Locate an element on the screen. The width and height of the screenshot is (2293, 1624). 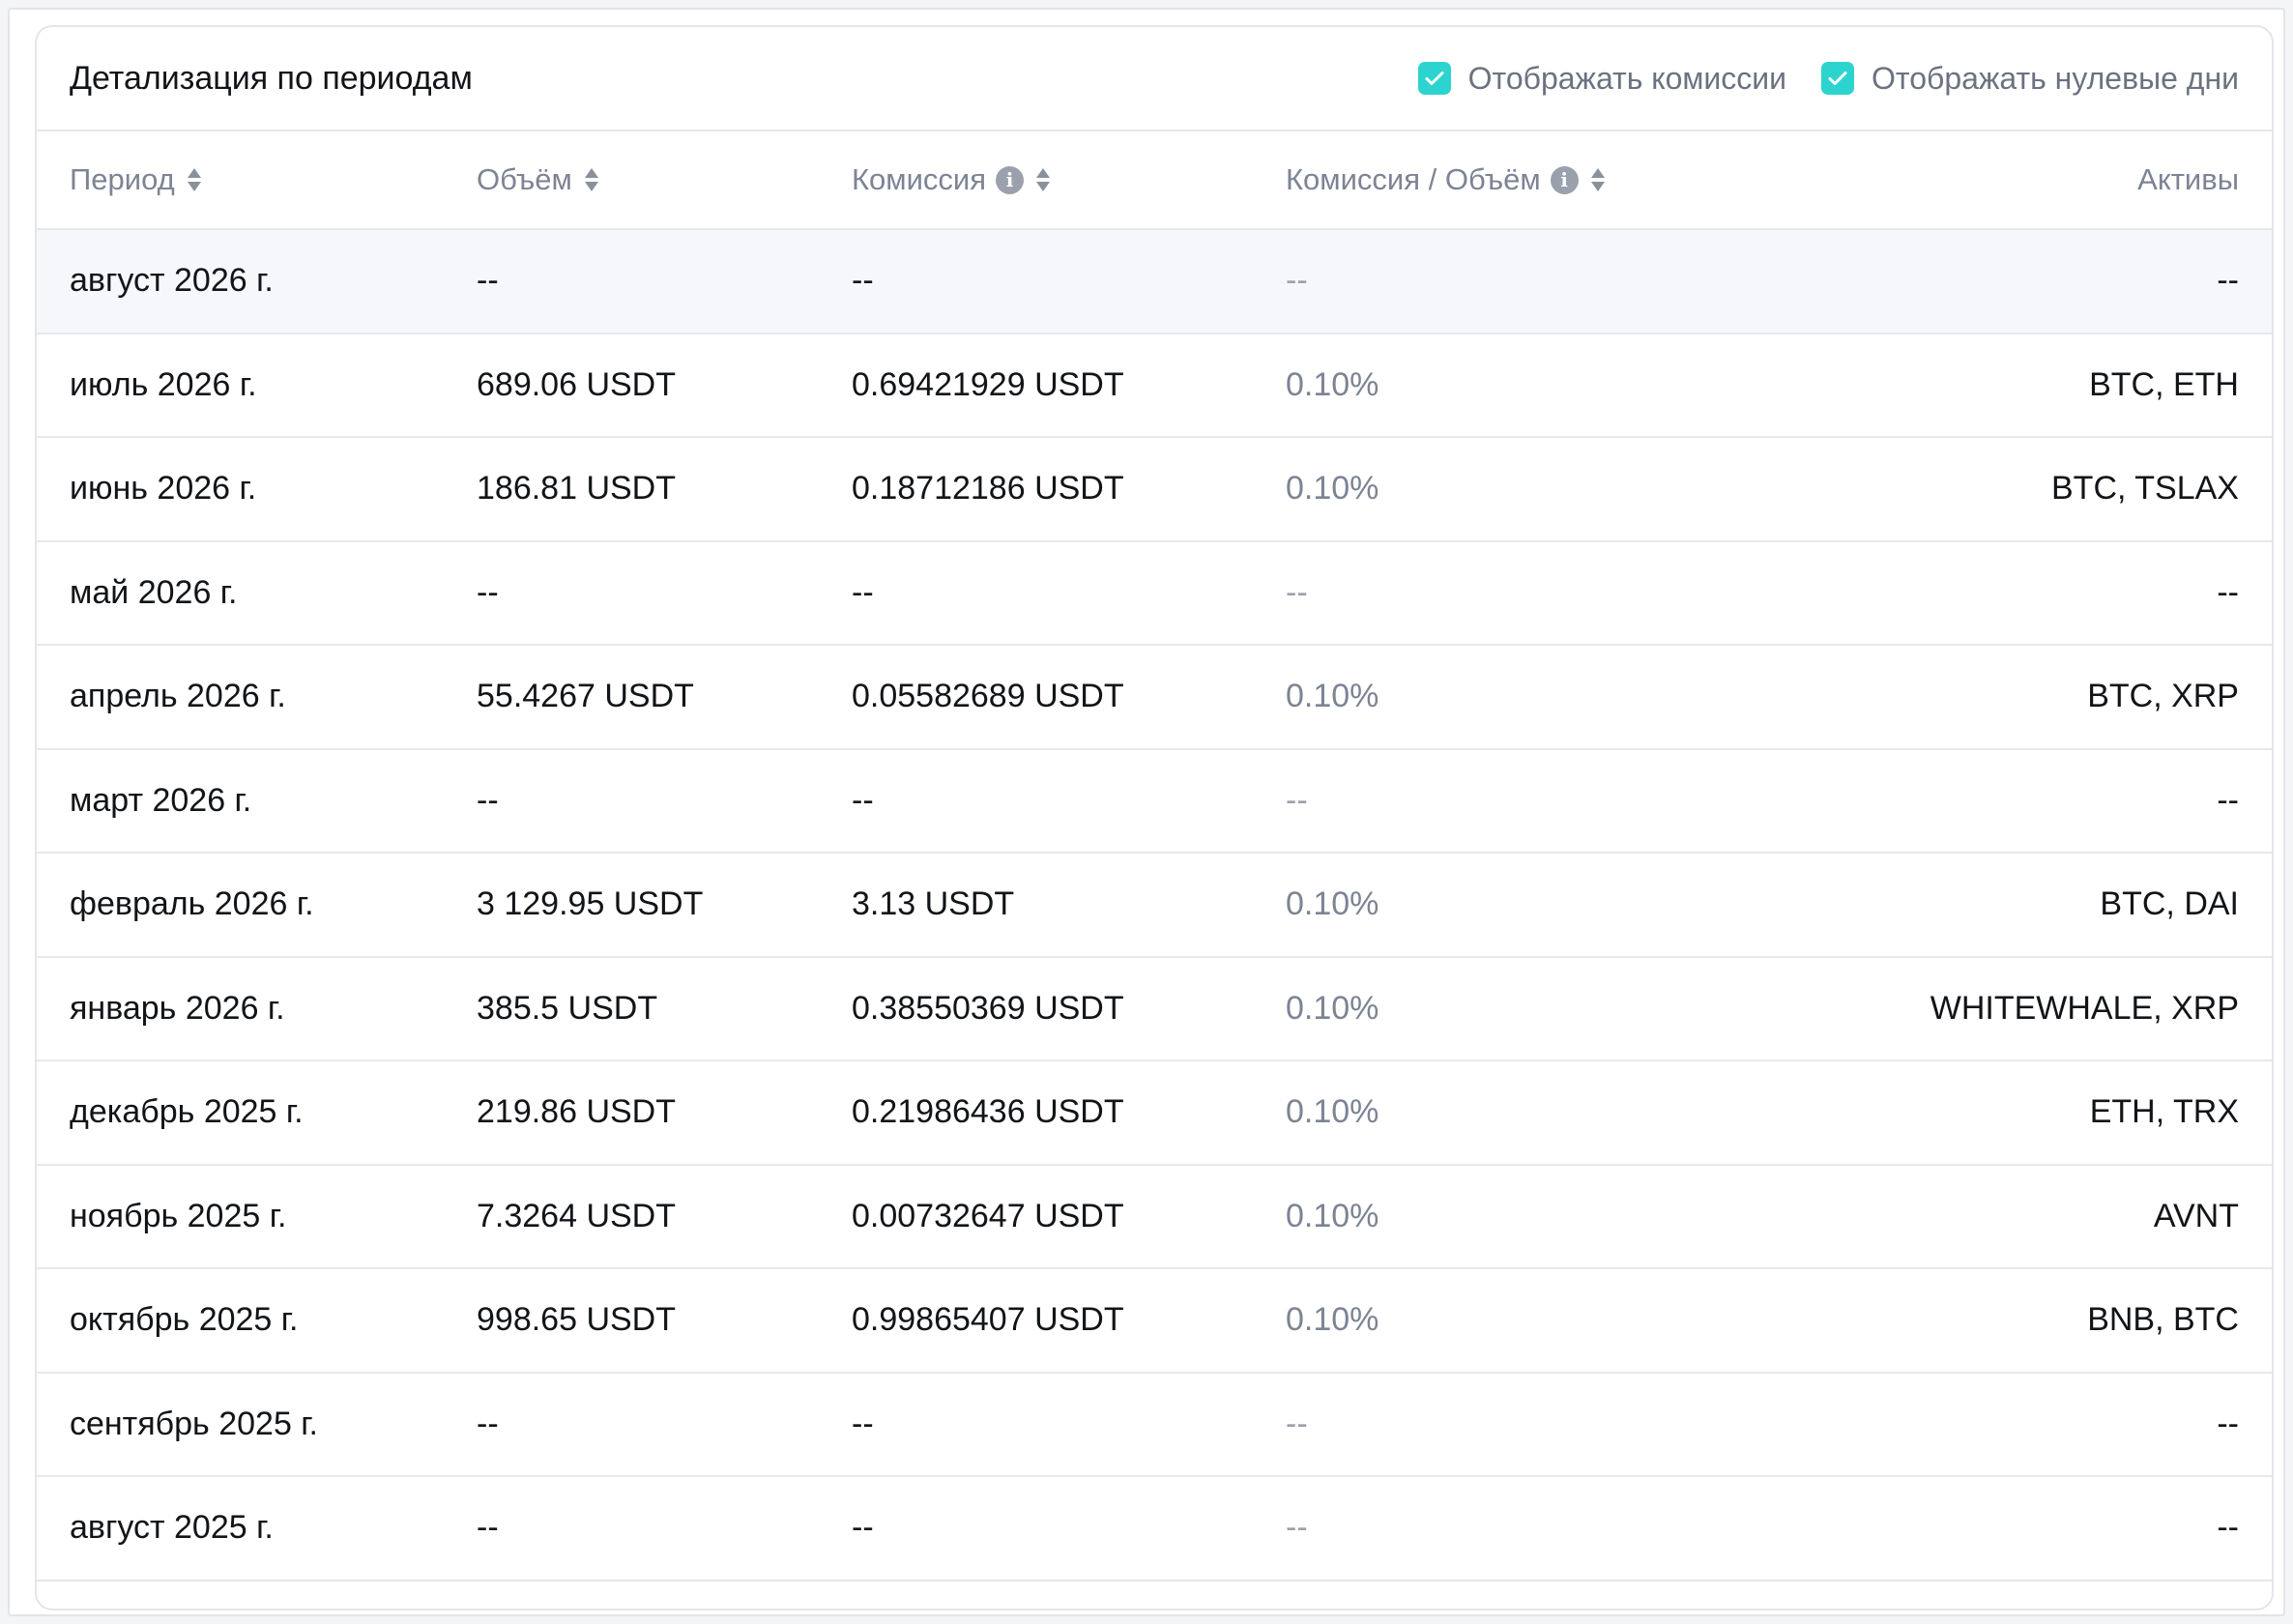
commission-cell: 0.05582689 USDT is located at coordinates (988, 696).